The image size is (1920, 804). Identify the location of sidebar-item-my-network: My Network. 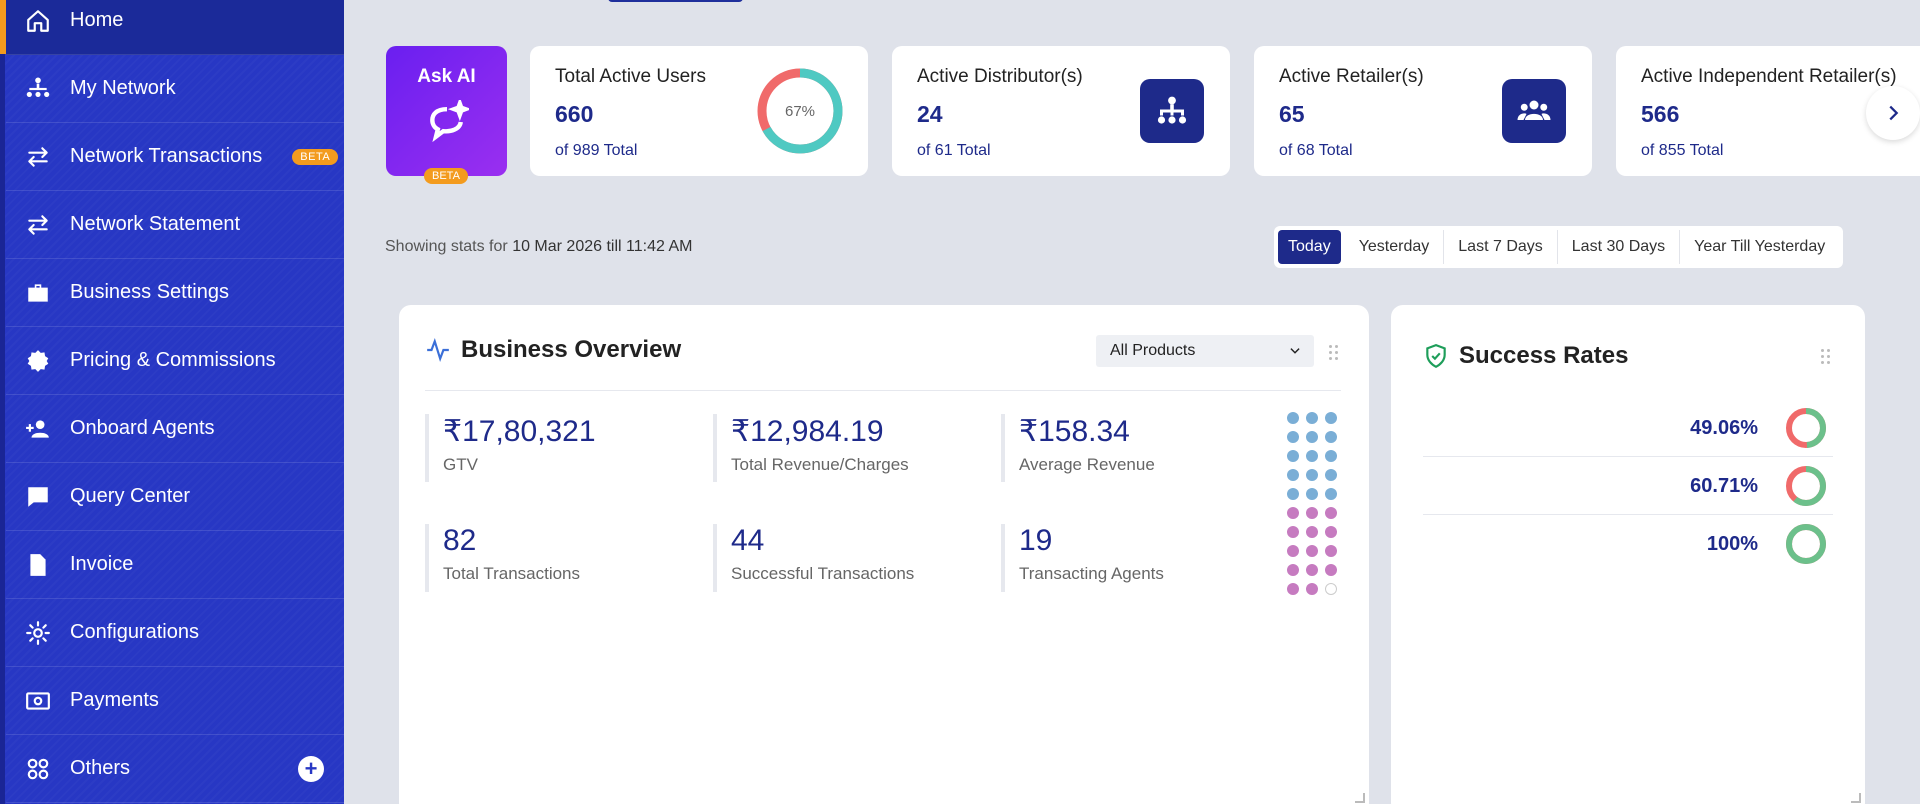
(175, 89).